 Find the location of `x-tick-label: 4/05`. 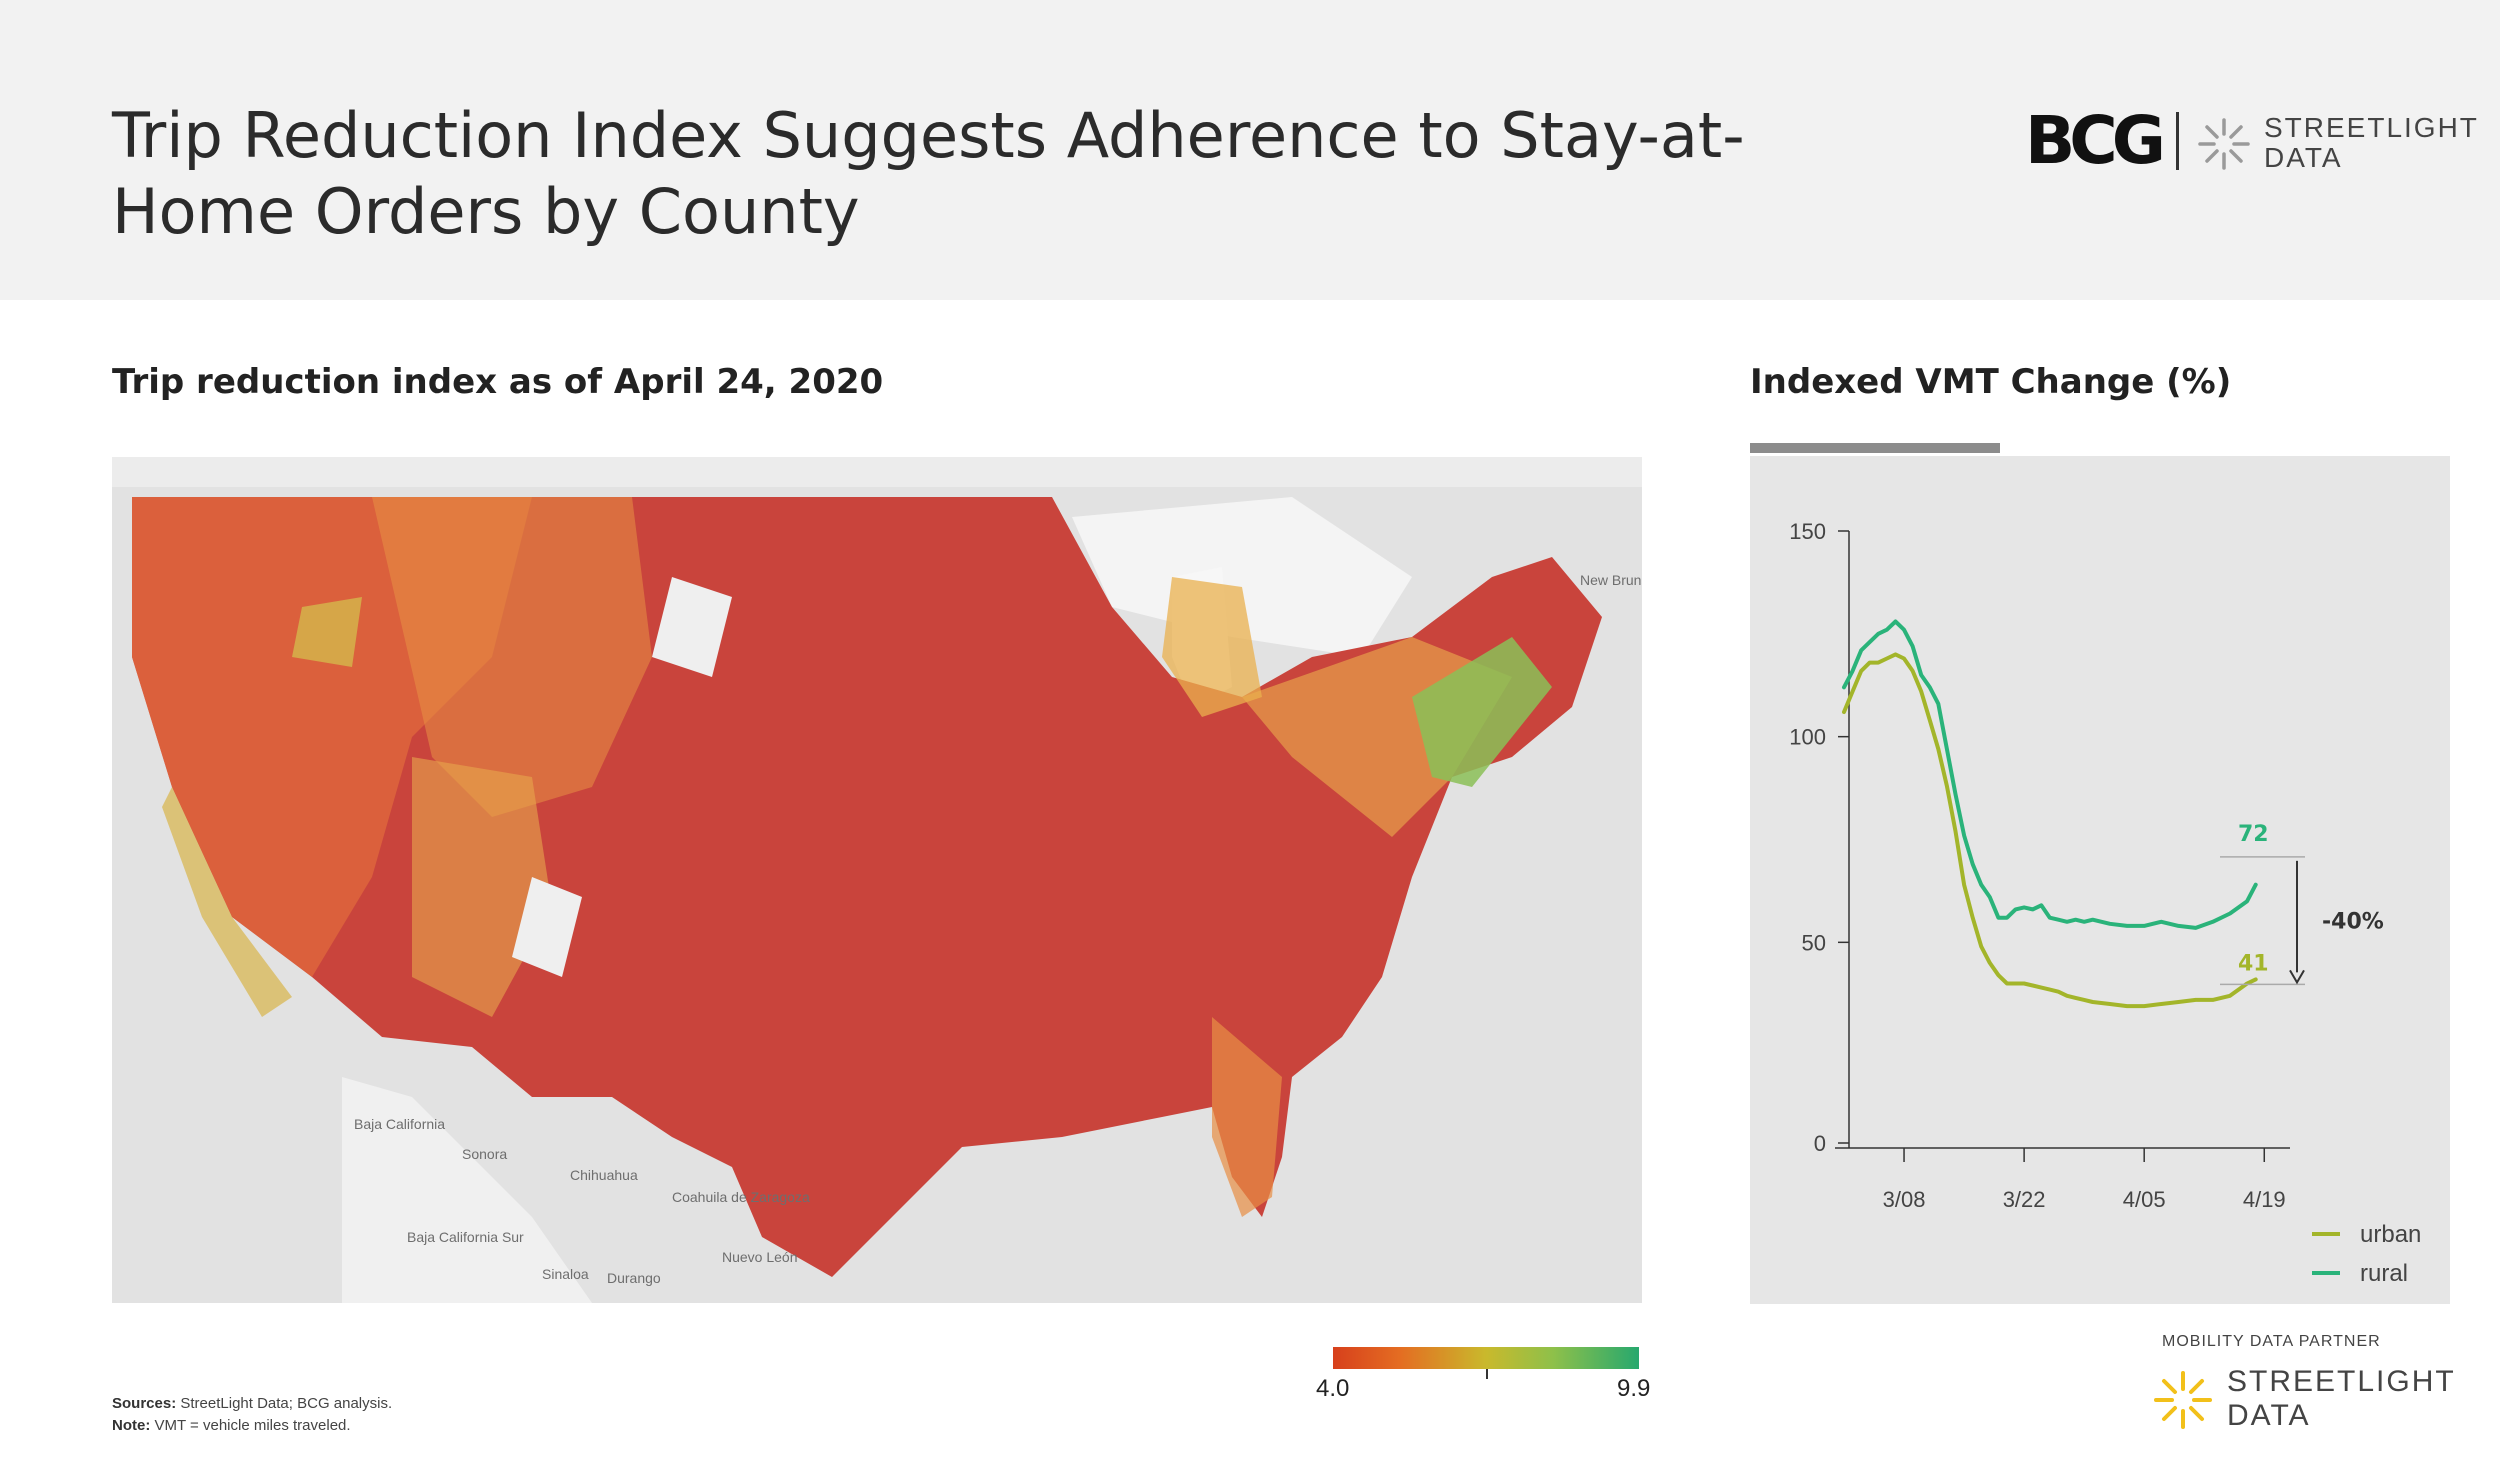

x-tick-label: 4/05 is located at coordinates (2144, 1199).